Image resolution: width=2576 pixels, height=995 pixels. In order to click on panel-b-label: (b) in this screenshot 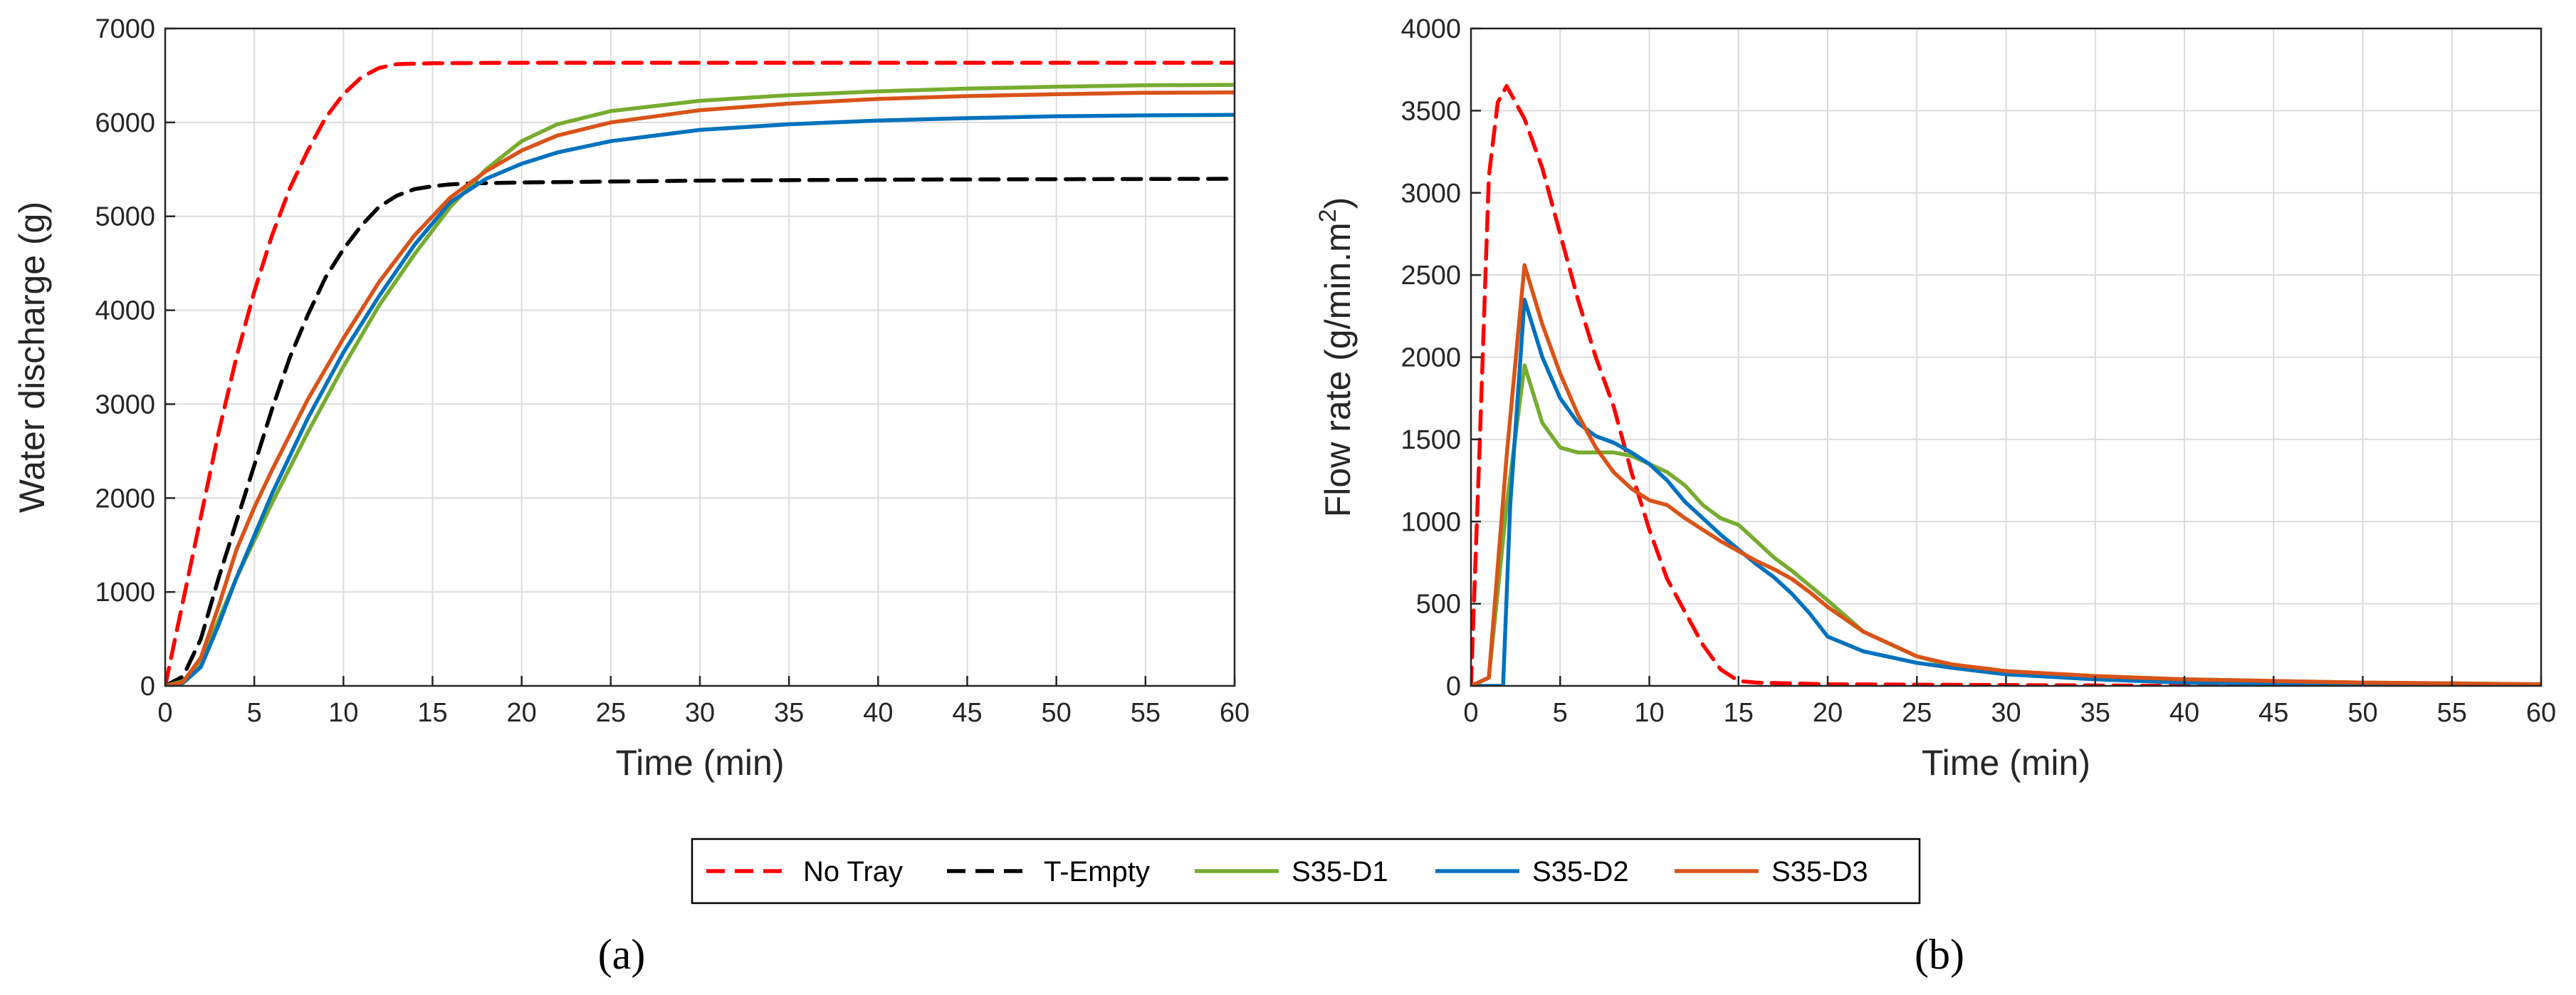, I will do `click(1939, 954)`.